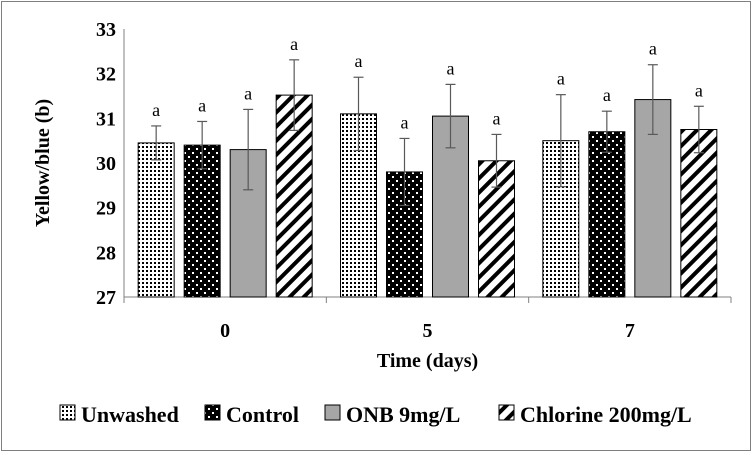 The height and width of the screenshot is (455, 754). I want to click on legend: Unwashed Control ONB 9mg/L Chlorine 200mg/L, so click(375, 414).